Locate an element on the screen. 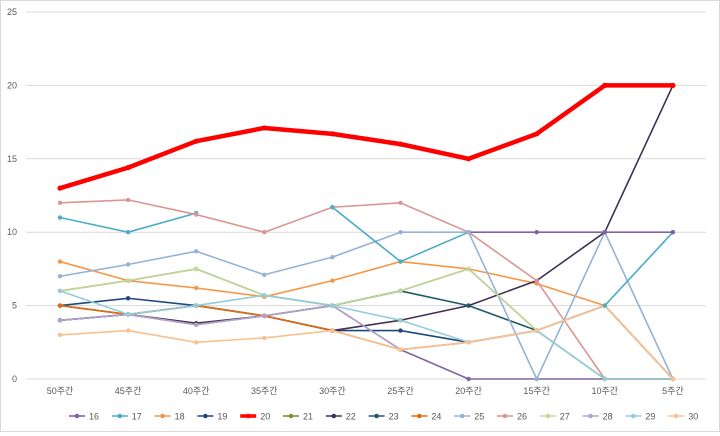 The width and height of the screenshot is (720, 436). legend-item-20: 20 is located at coordinates (255, 417).